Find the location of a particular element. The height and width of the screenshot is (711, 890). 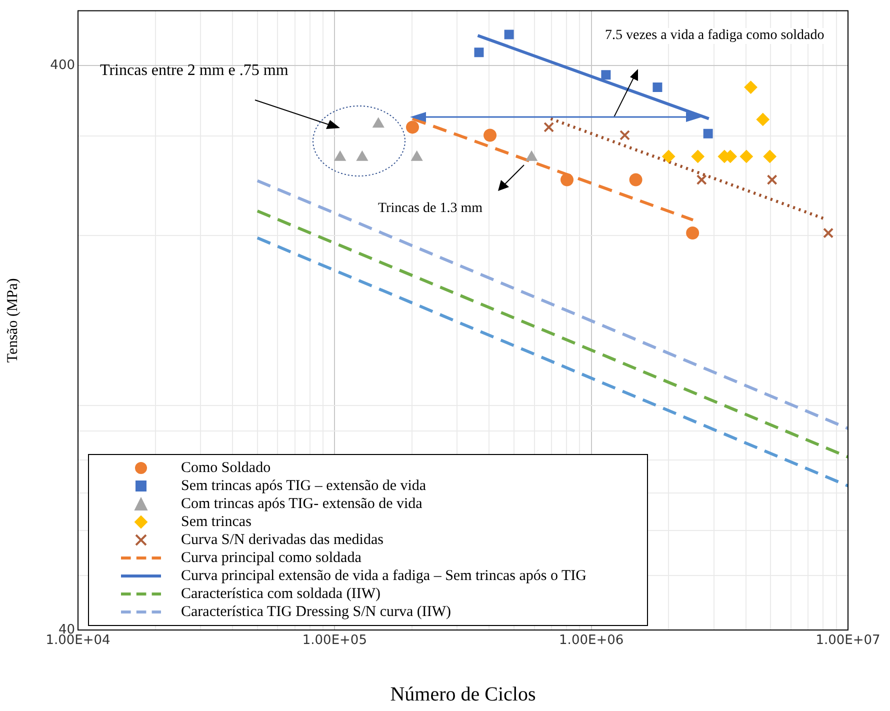

x-axis-title: Número de Ciclos is located at coordinates (463, 694).